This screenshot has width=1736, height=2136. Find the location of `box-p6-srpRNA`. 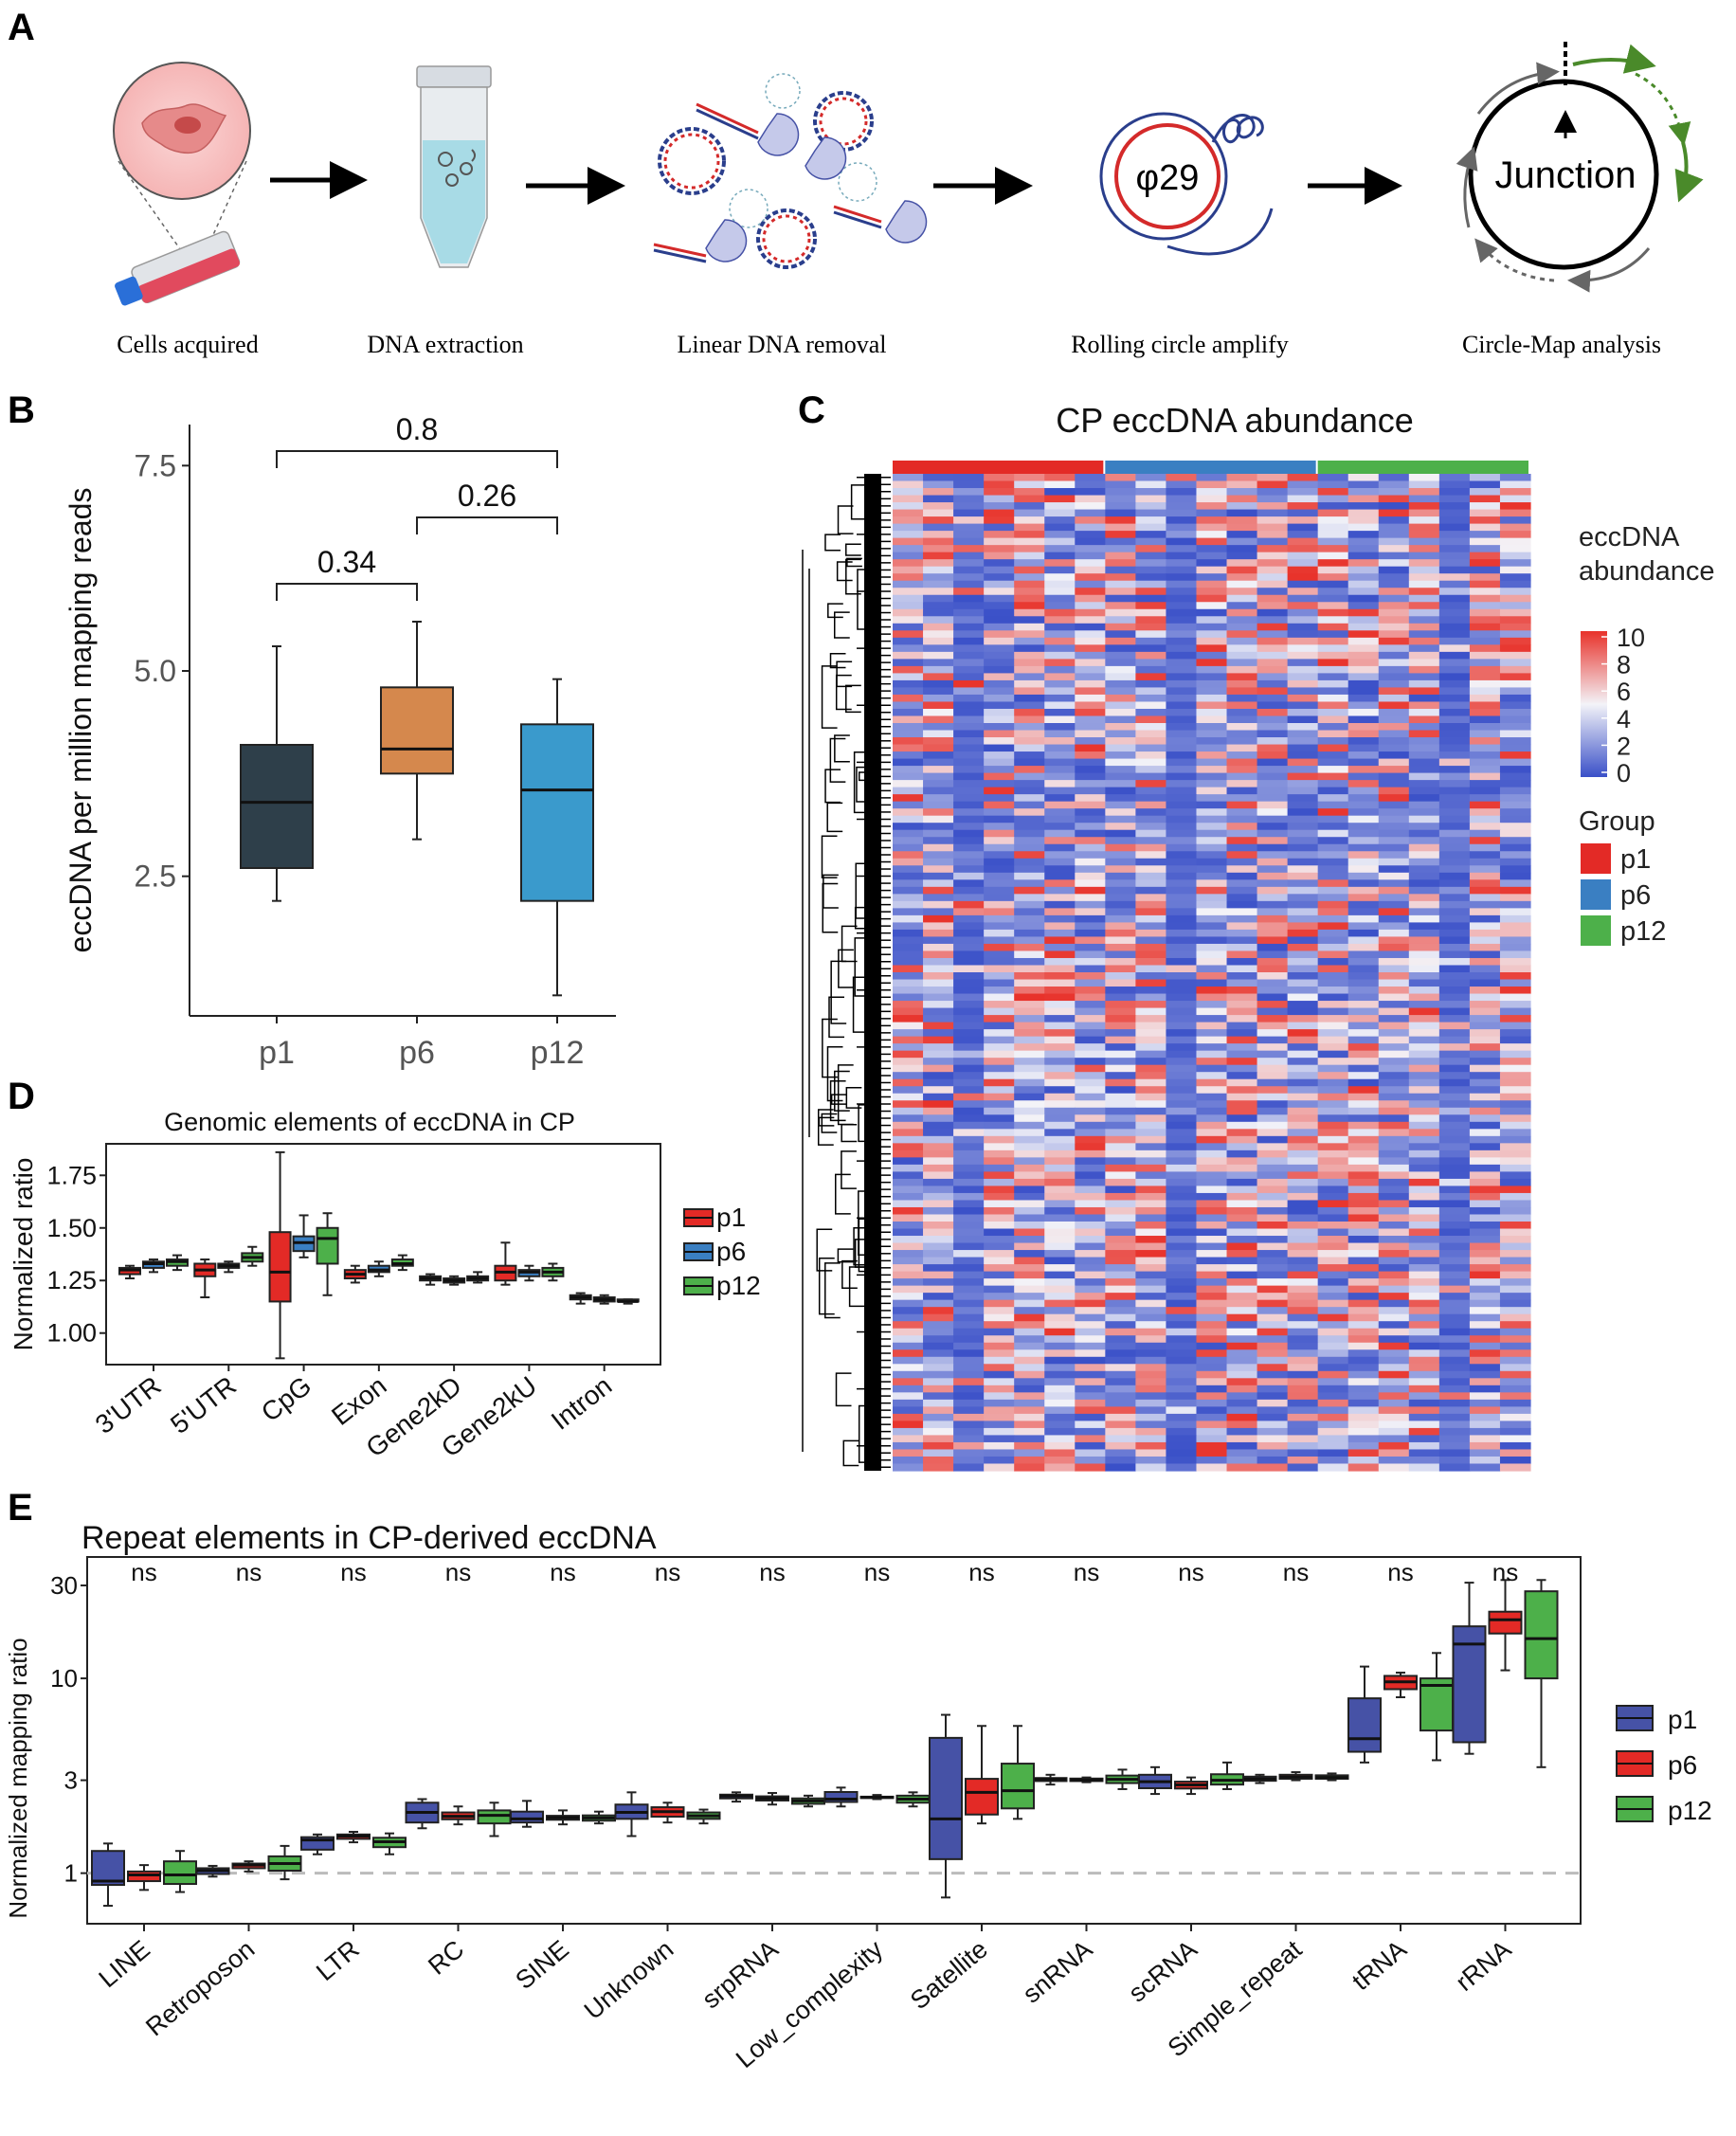

box-p6-srpRNA is located at coordinates (772, 1799).